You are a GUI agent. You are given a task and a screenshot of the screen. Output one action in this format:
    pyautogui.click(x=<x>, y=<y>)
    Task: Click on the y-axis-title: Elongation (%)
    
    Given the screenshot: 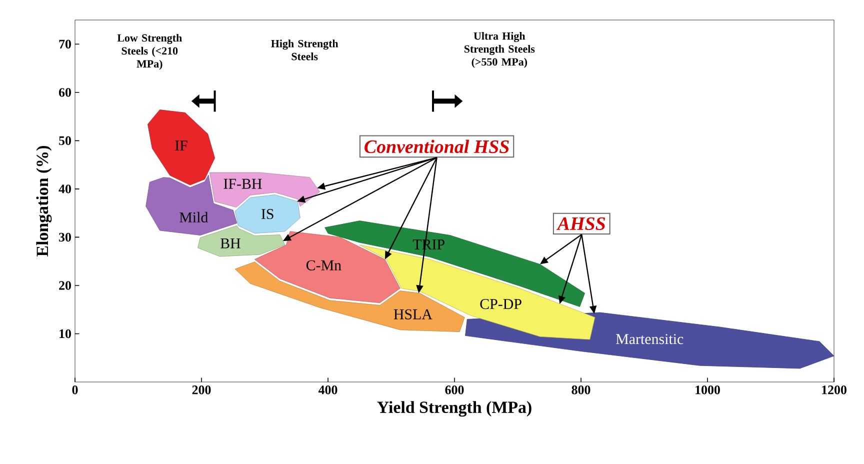 What is the action you would take?
    pyautogui.click(x=44, y=201)
    